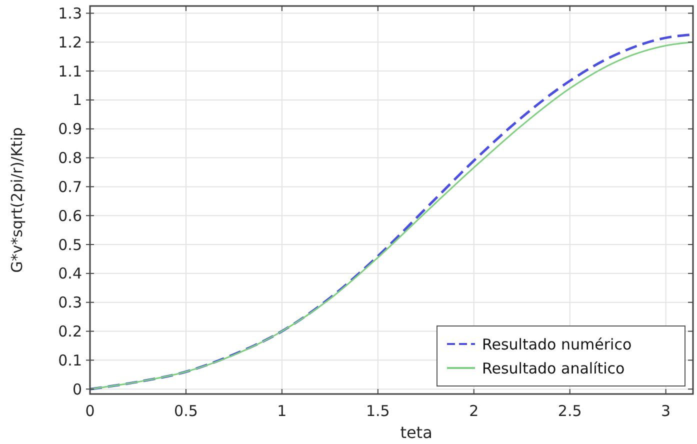  Describe the element at coordinates (186, 411) in the screenshot. I see `x-tick-label: 0.5` at that location.